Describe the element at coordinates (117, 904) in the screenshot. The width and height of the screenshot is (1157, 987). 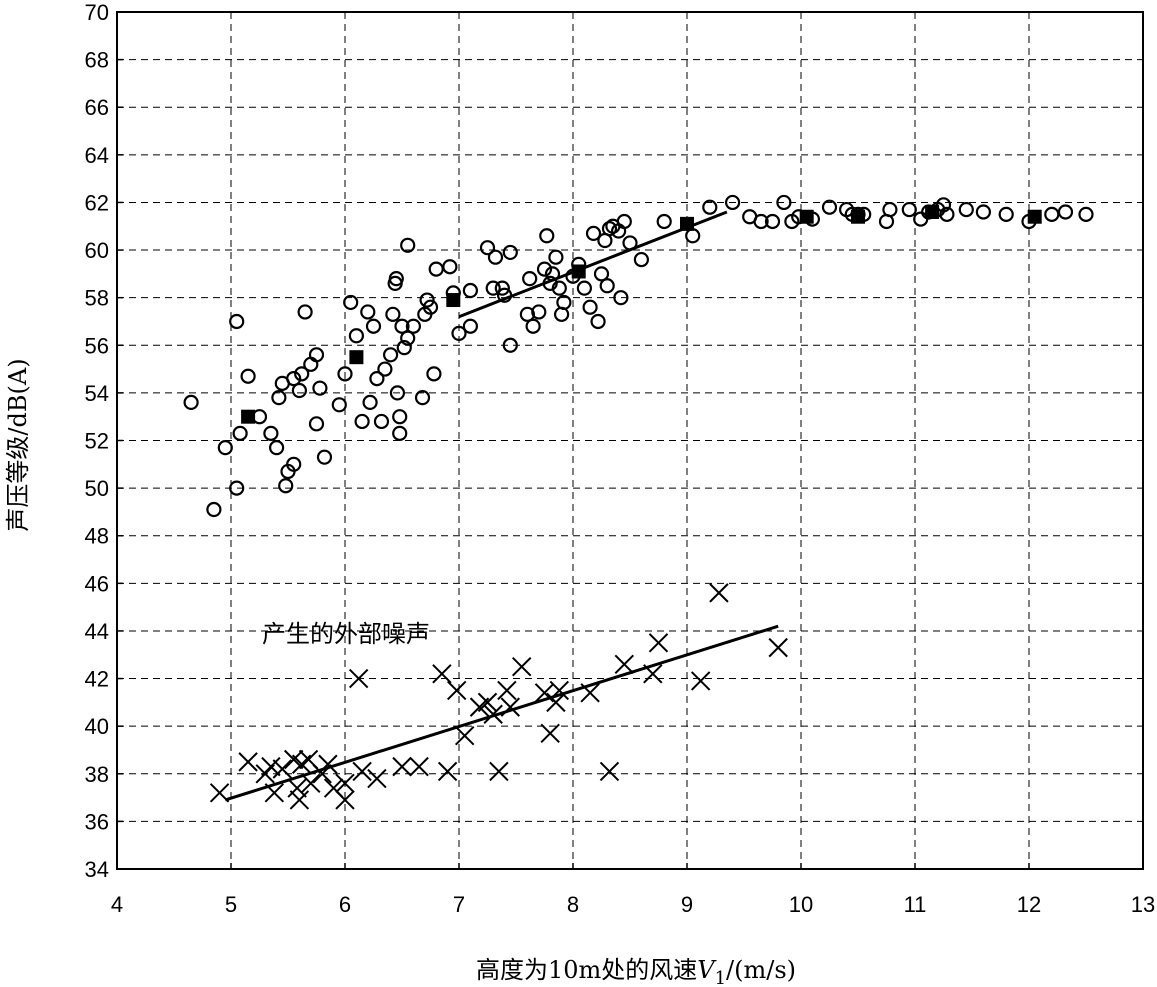
I see `x-tick-label: 4` at that location.